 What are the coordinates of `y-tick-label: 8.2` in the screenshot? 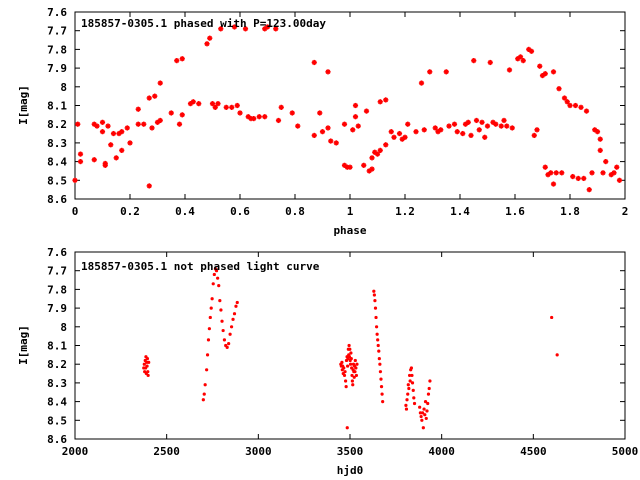 It's located at (57, 364).